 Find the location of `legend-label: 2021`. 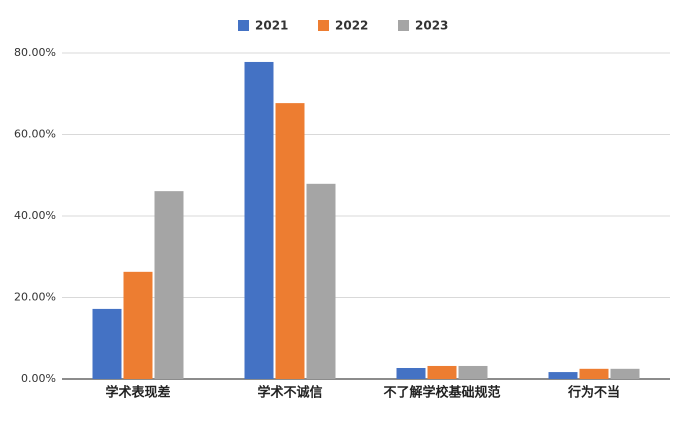

legend-label: 2021 is located at coordinates (271, 26).